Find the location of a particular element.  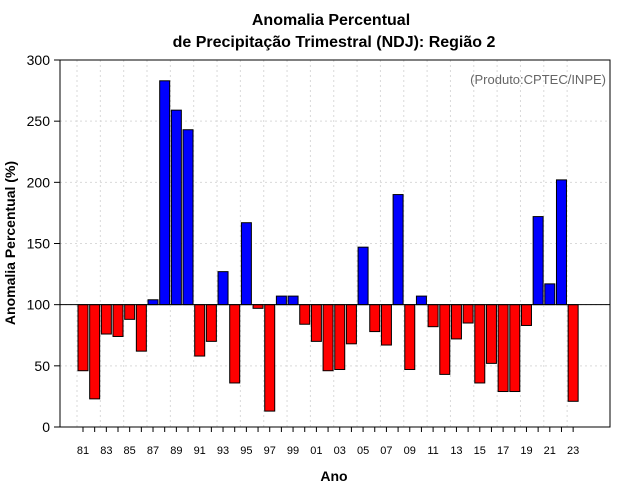

x-tick-label: 89 is located at coordinates (176, 451).